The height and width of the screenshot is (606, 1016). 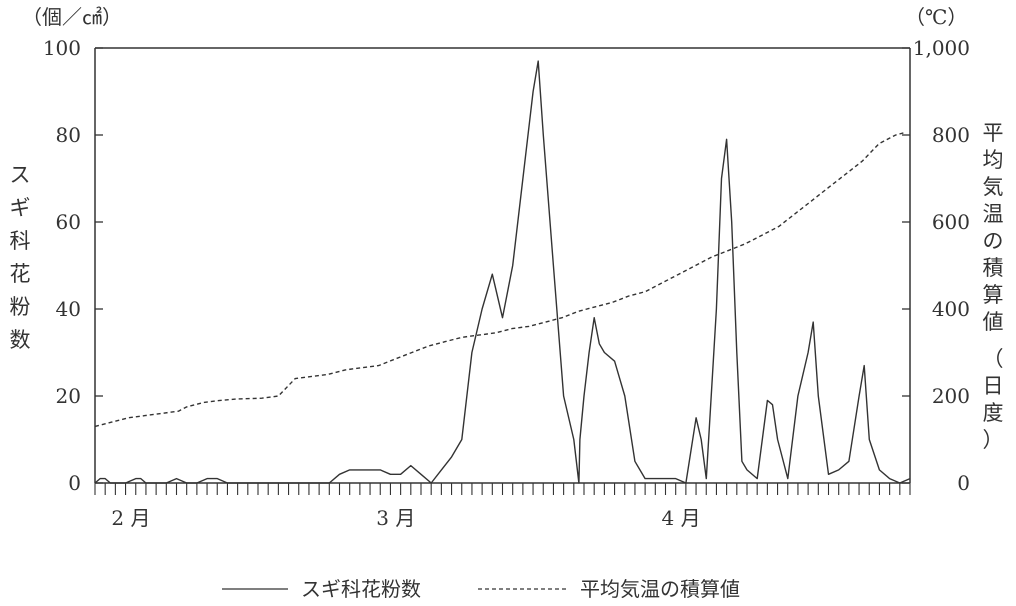 I want to click on legend-label-pollen: スギ科花粉数, so click(x=361, y=589).